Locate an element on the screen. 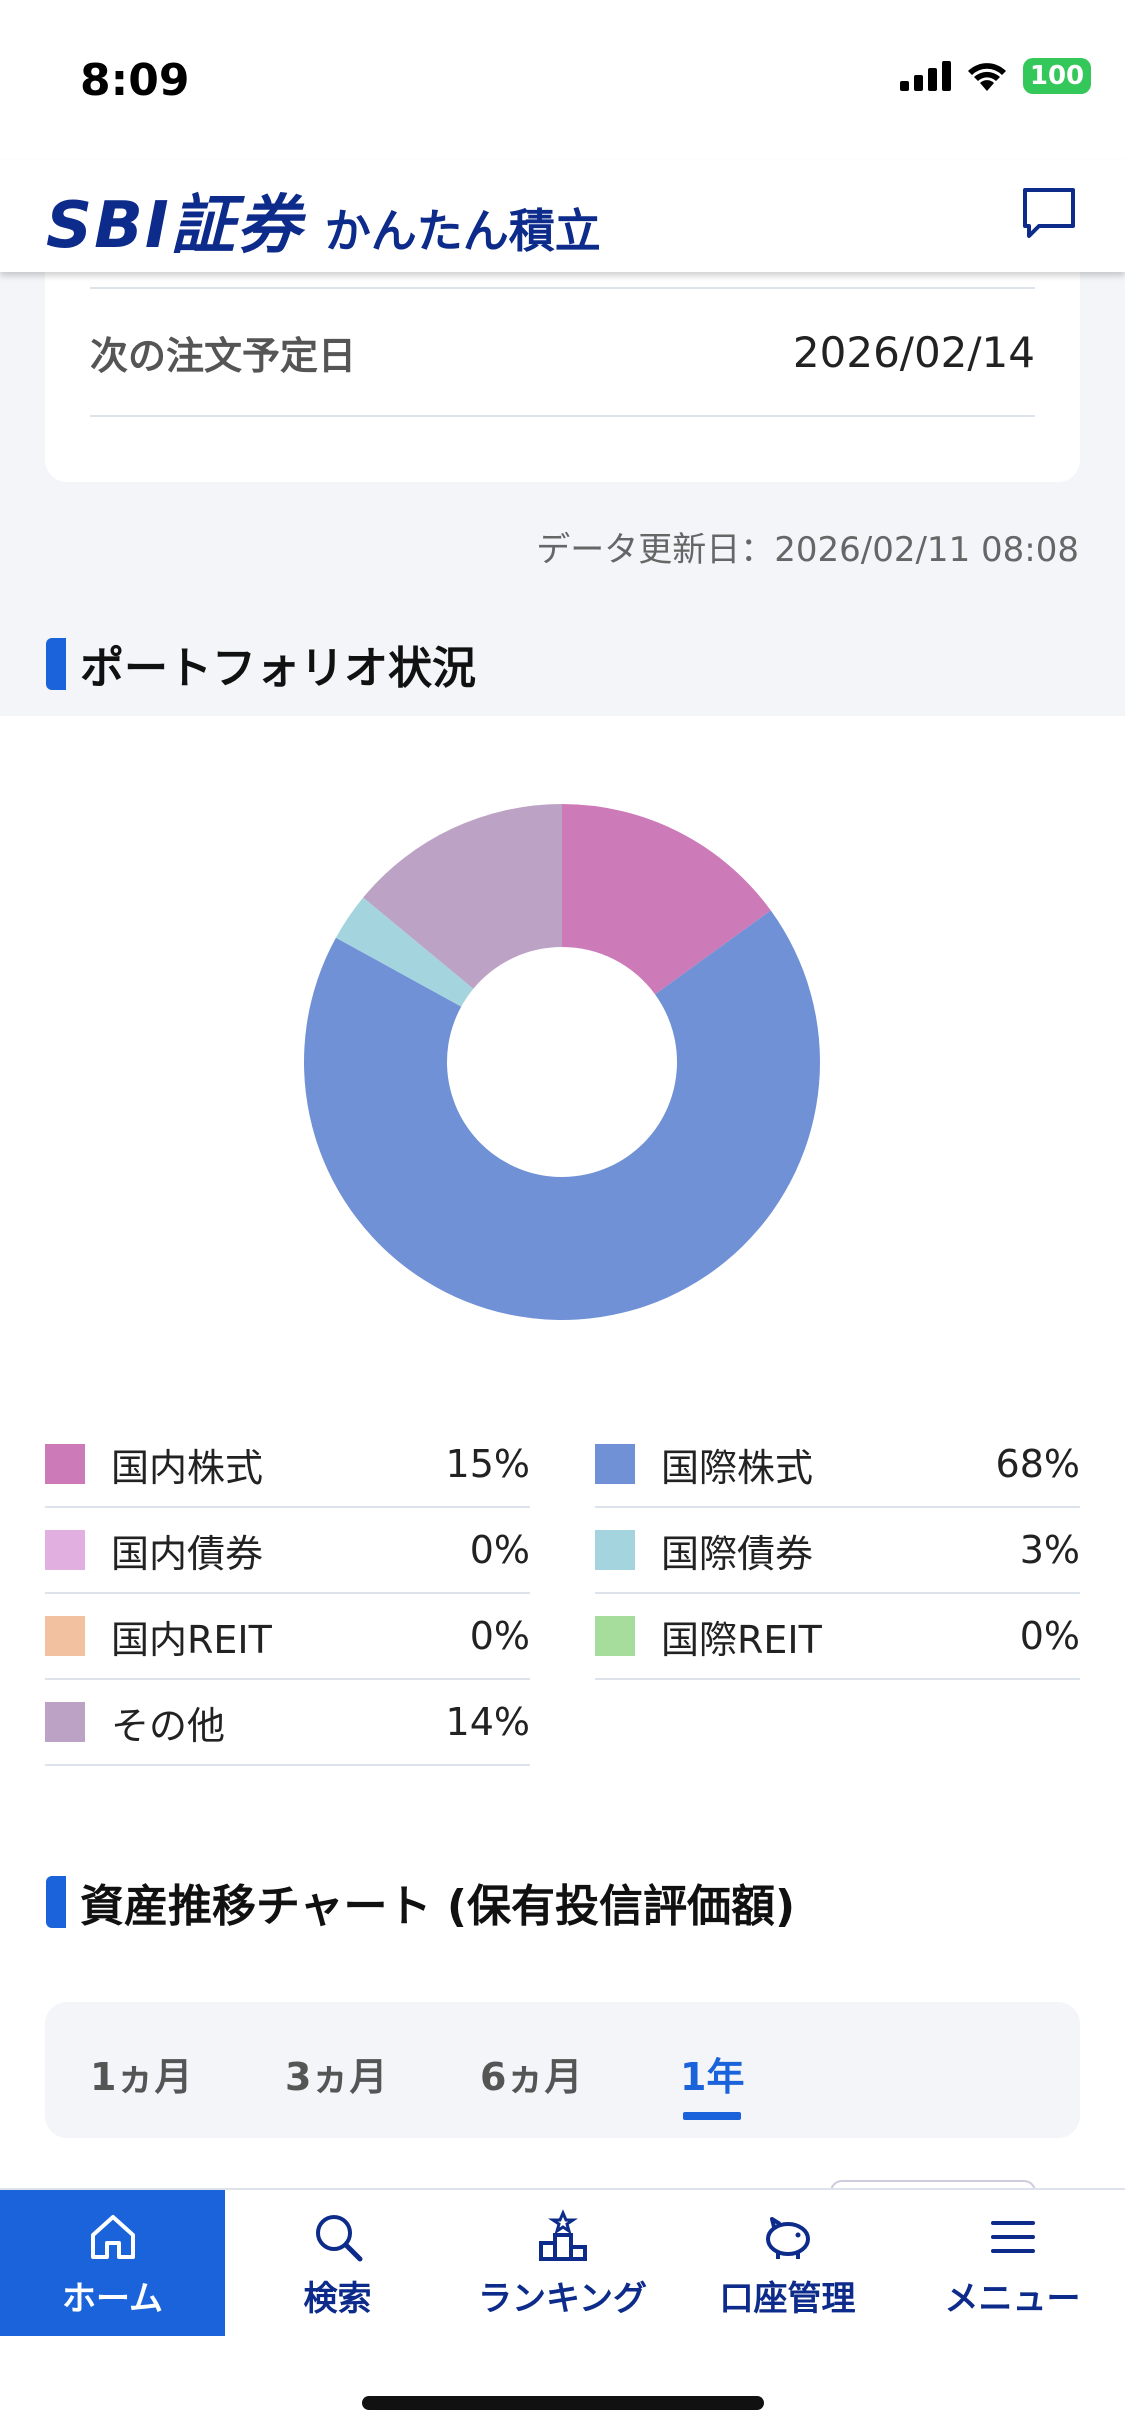 The height and width of the screenshot is (2436, 1125). tab-1year: 1年 is located at coordinates (712, 2077).